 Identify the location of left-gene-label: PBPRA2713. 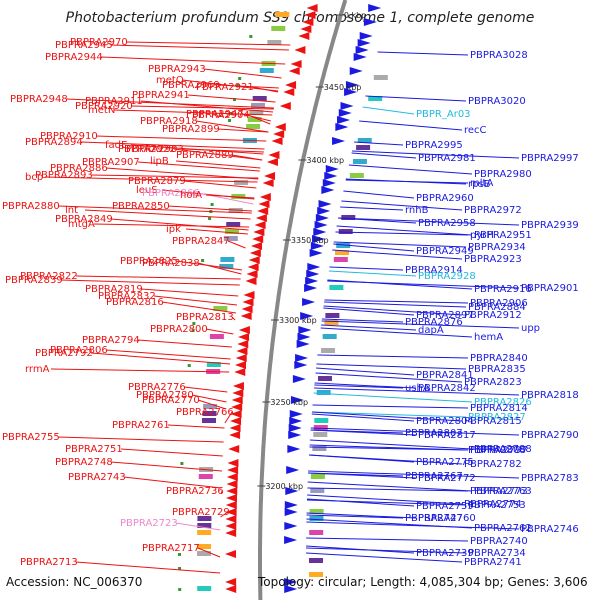
(49, 562).